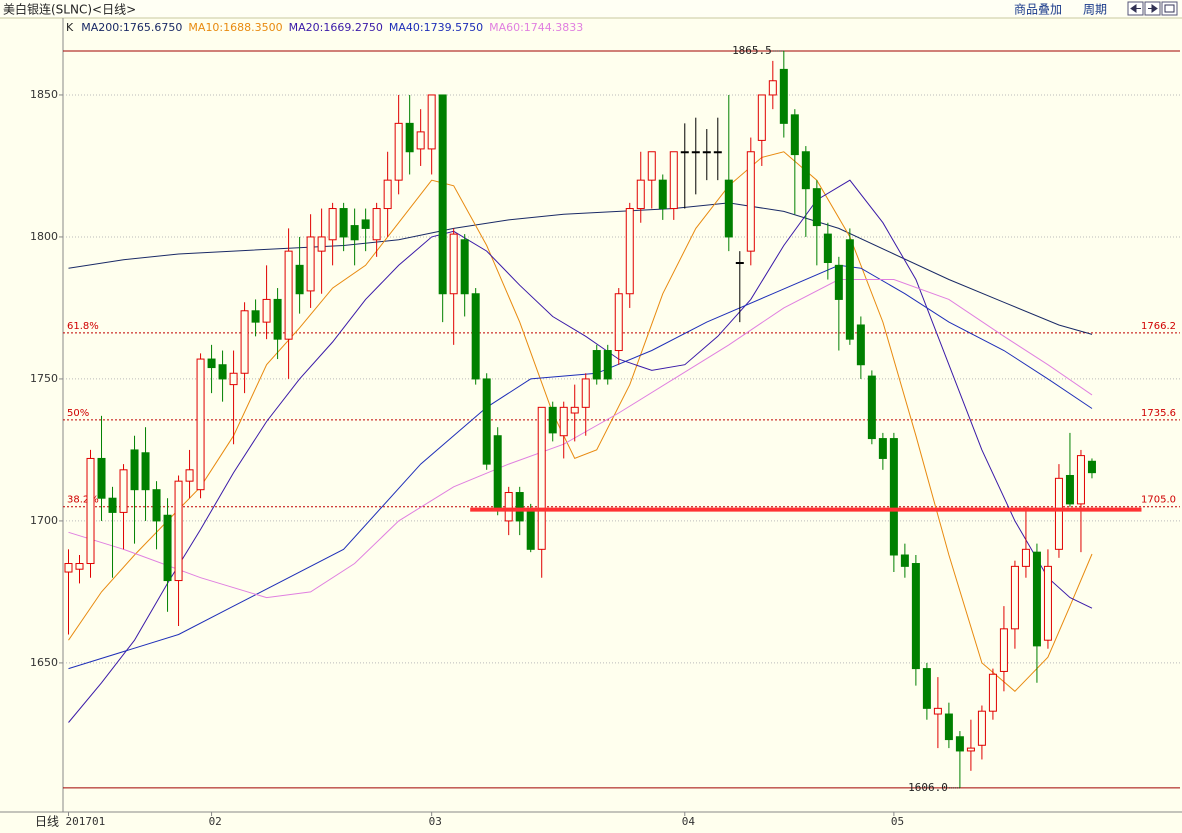 The height and width of the screenshot is (833, 1182). What do you see at coordinates (1135, 8) in the screenshot?
I see `nav-left-icon` at bounding box center [1135, 8].